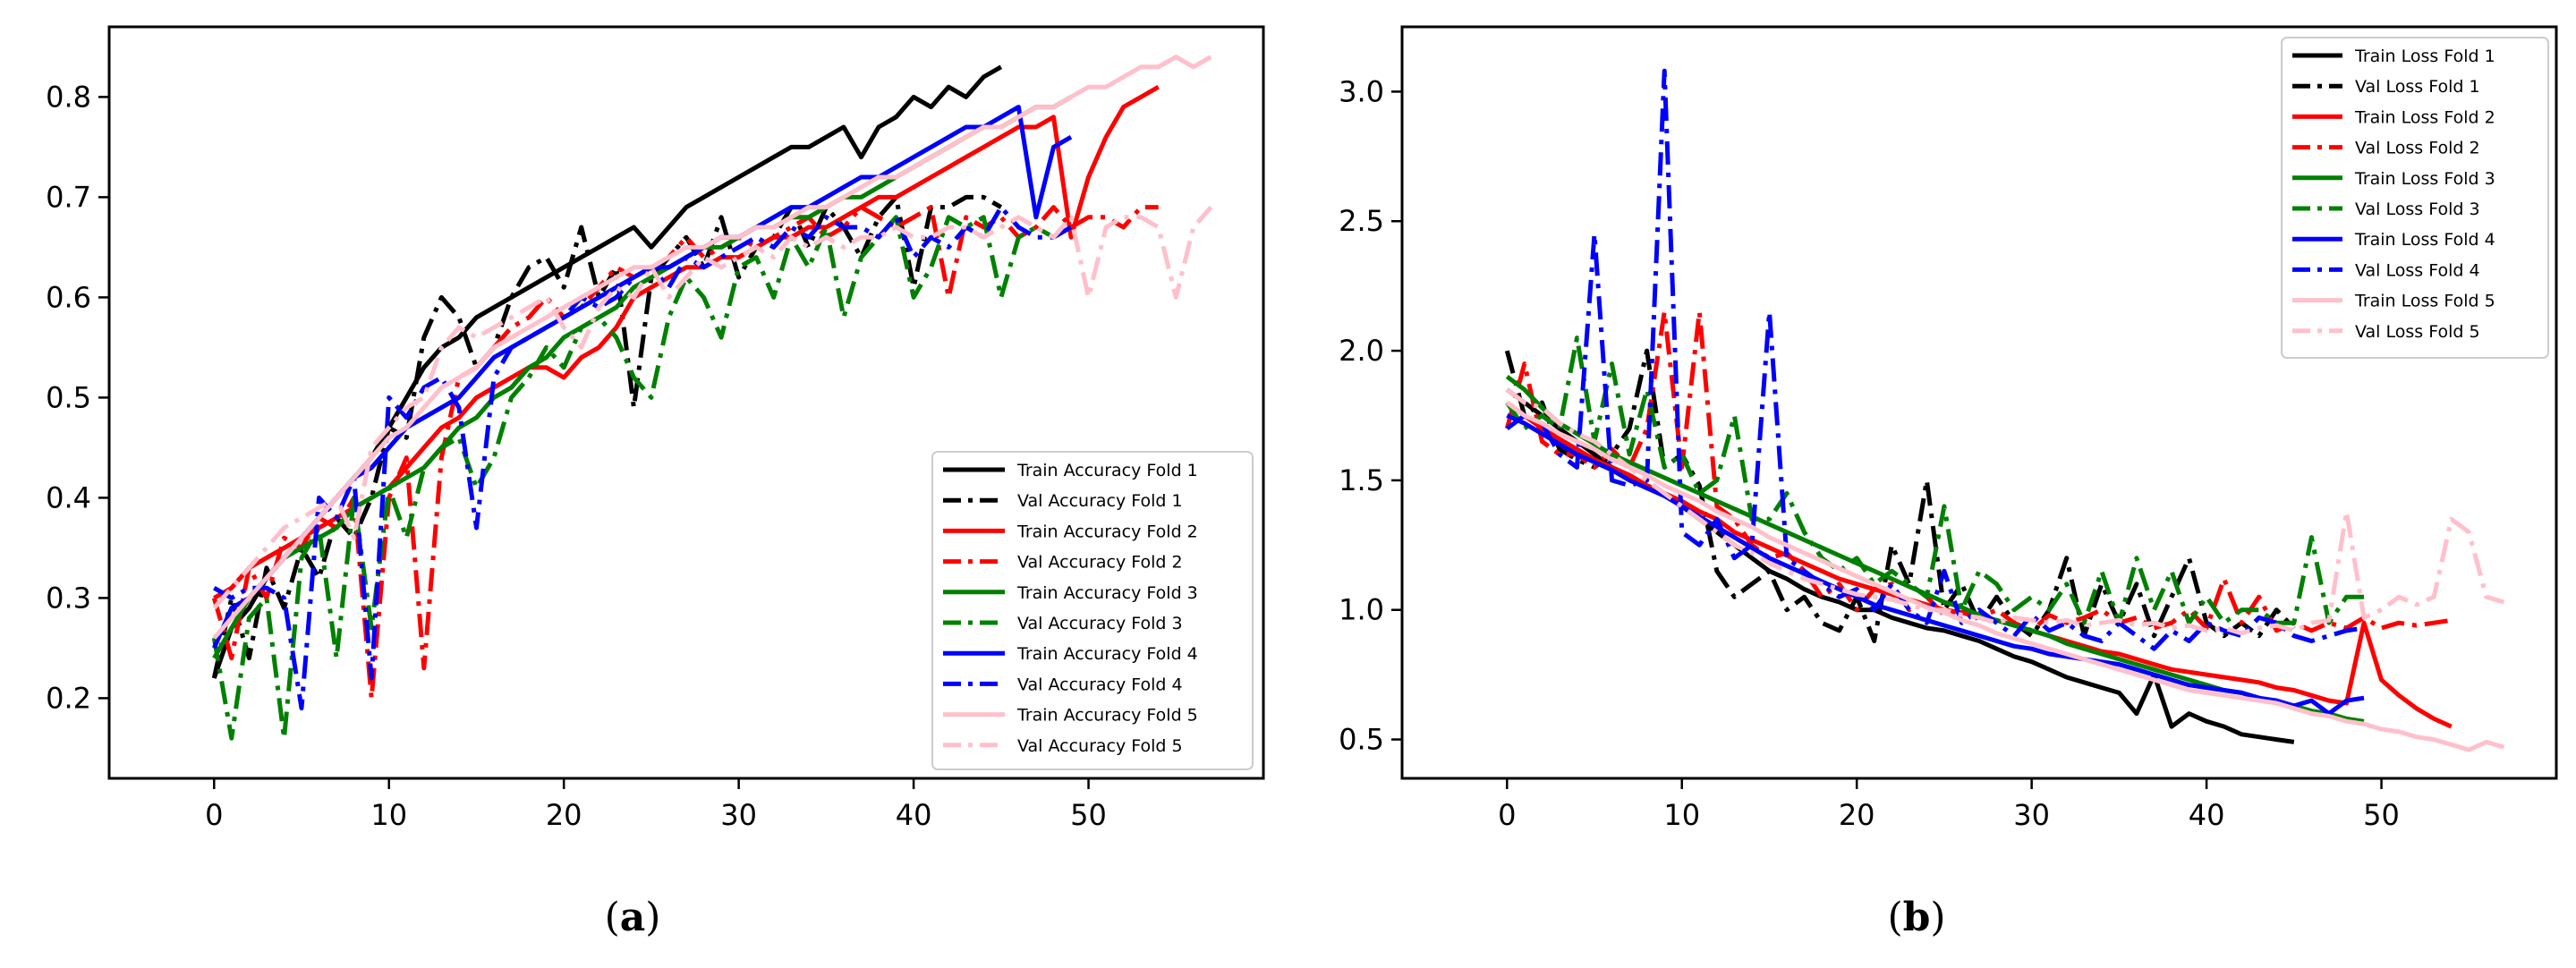  Describe the element at coordinates (68, 497) in the screenshot. I see `y-tick-label: 0.4` at that location.